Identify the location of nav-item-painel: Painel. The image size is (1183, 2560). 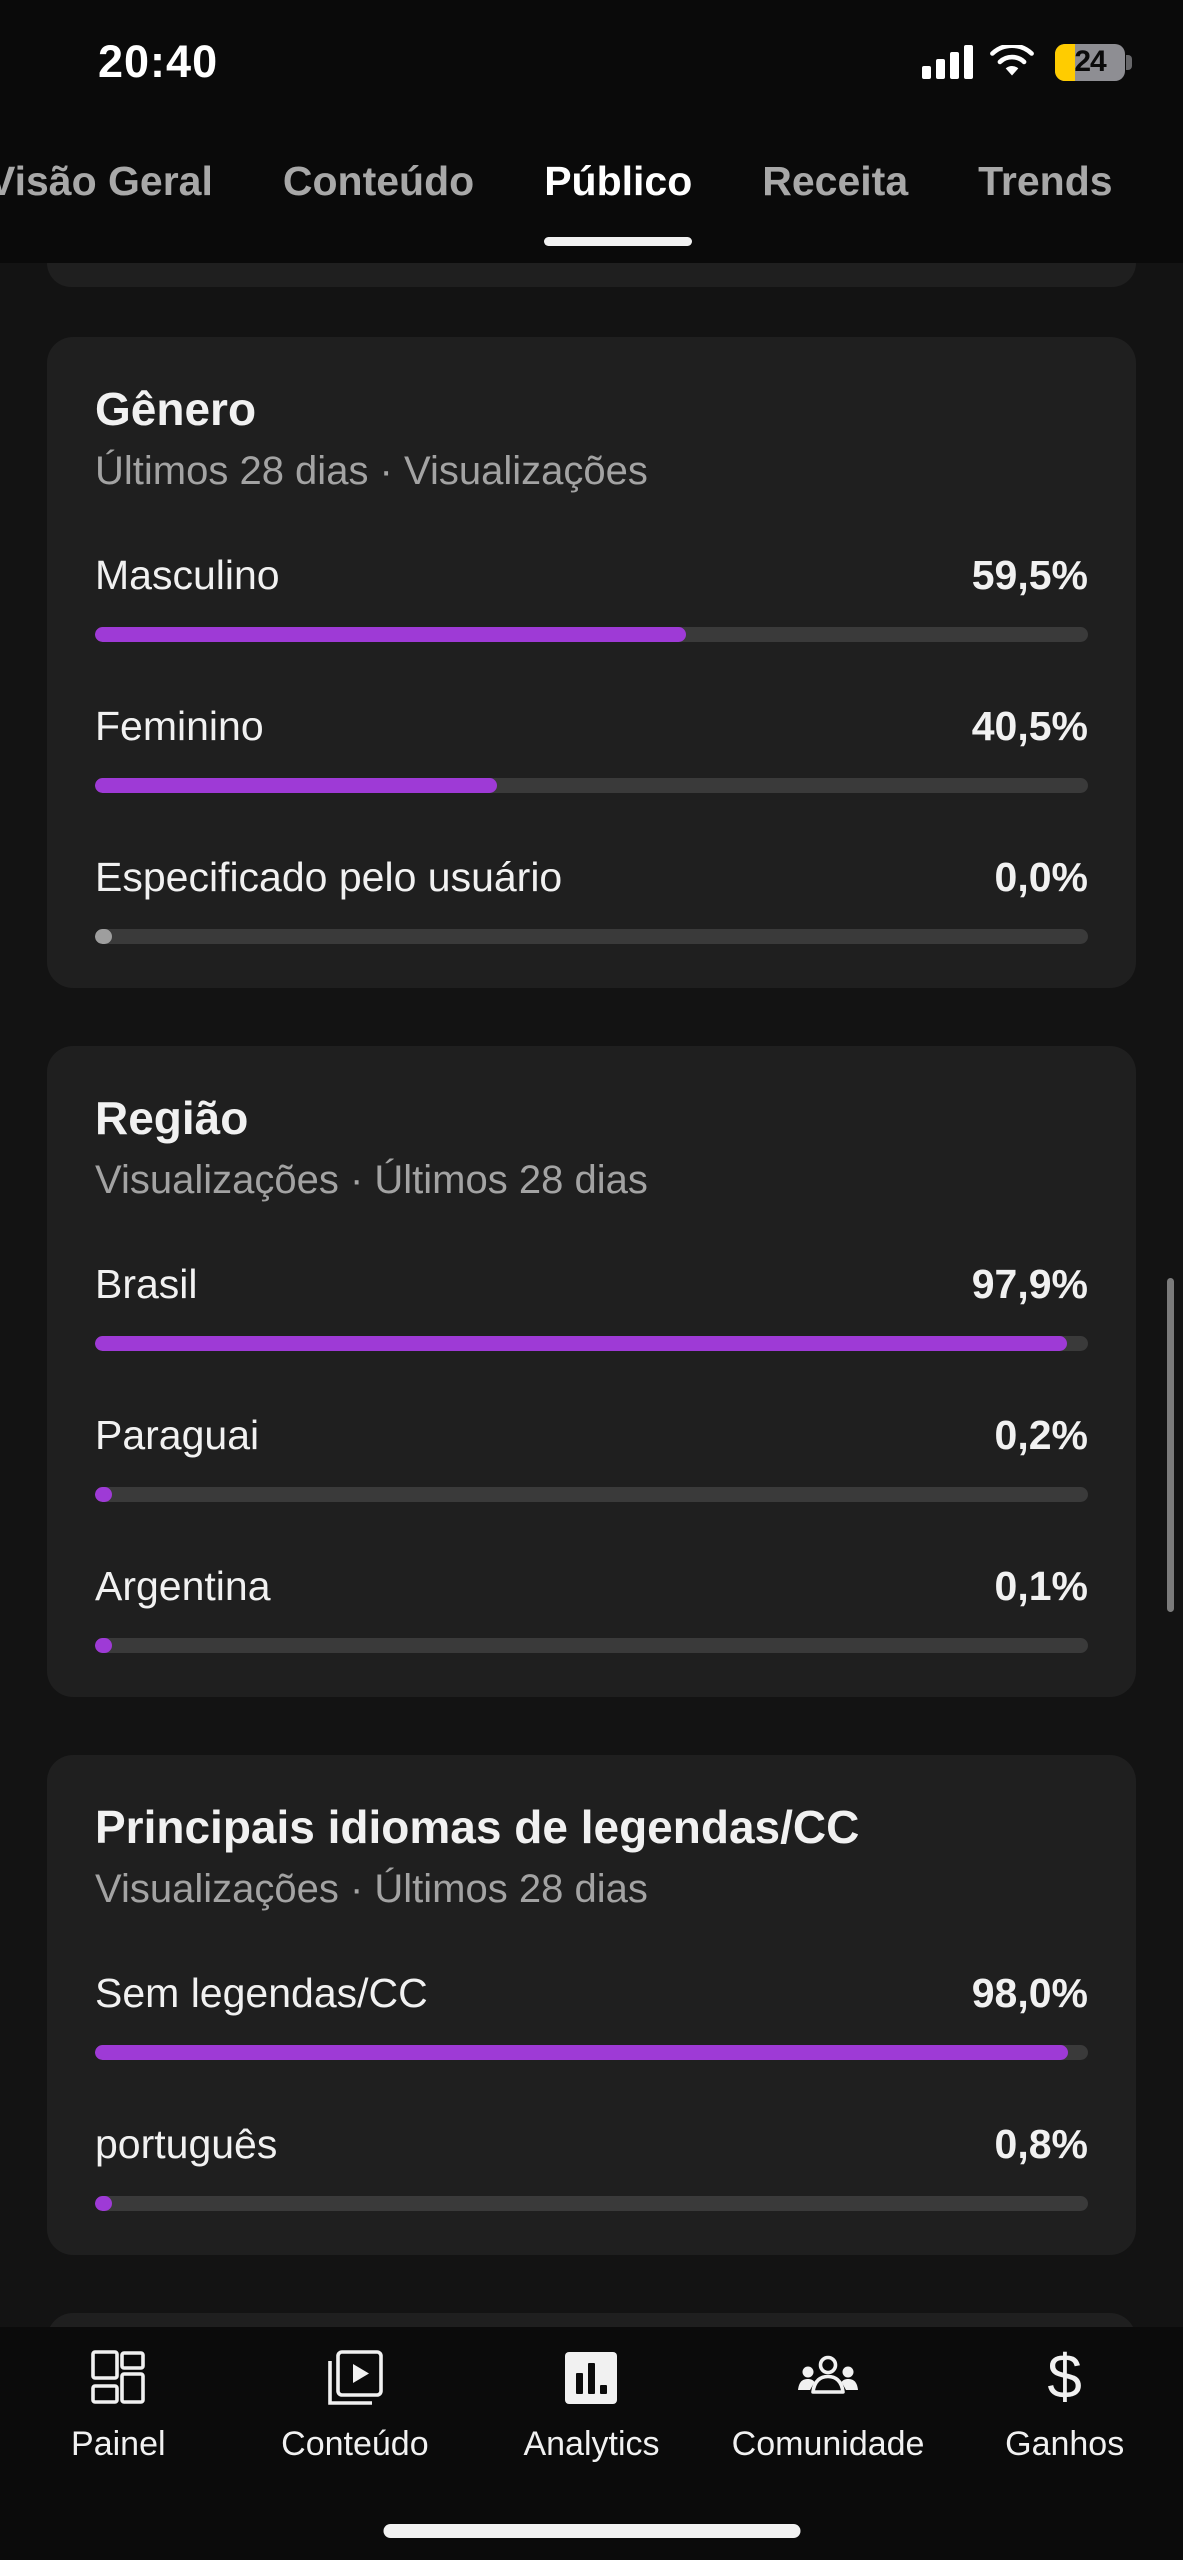
(118, 2406).